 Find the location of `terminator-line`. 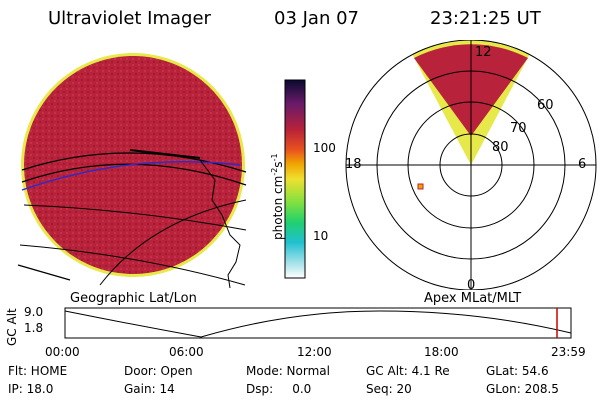

terminator-line is located at coordinates (131, 175).